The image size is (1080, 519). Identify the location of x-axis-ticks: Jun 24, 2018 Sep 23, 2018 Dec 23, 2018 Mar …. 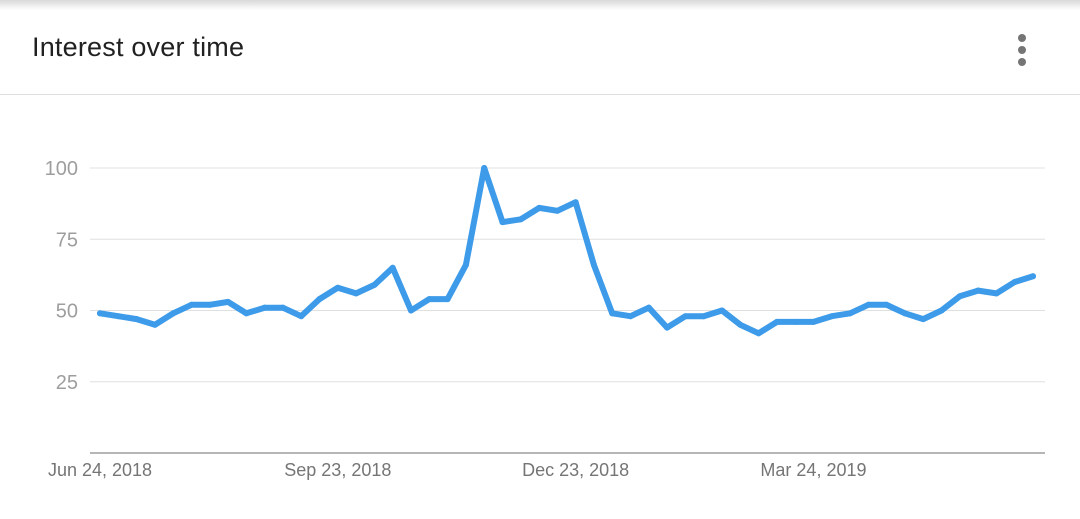
(457, 470).